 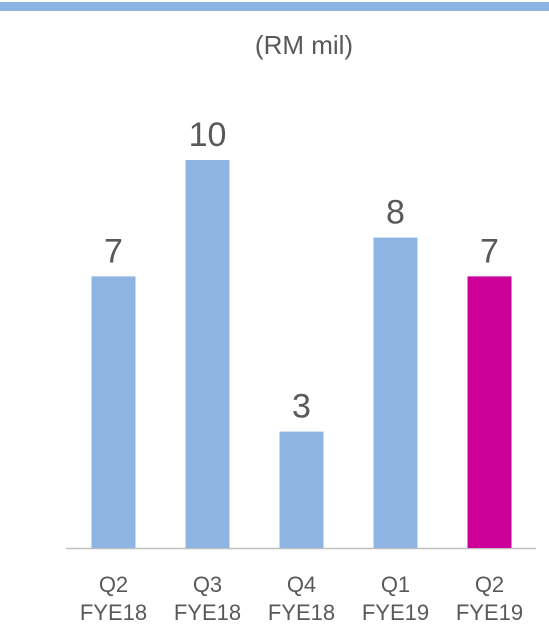 What do you see at coordinates (208, 135) in the screenshot?
I see `value-label: 10` at bounding box center [208, 135].